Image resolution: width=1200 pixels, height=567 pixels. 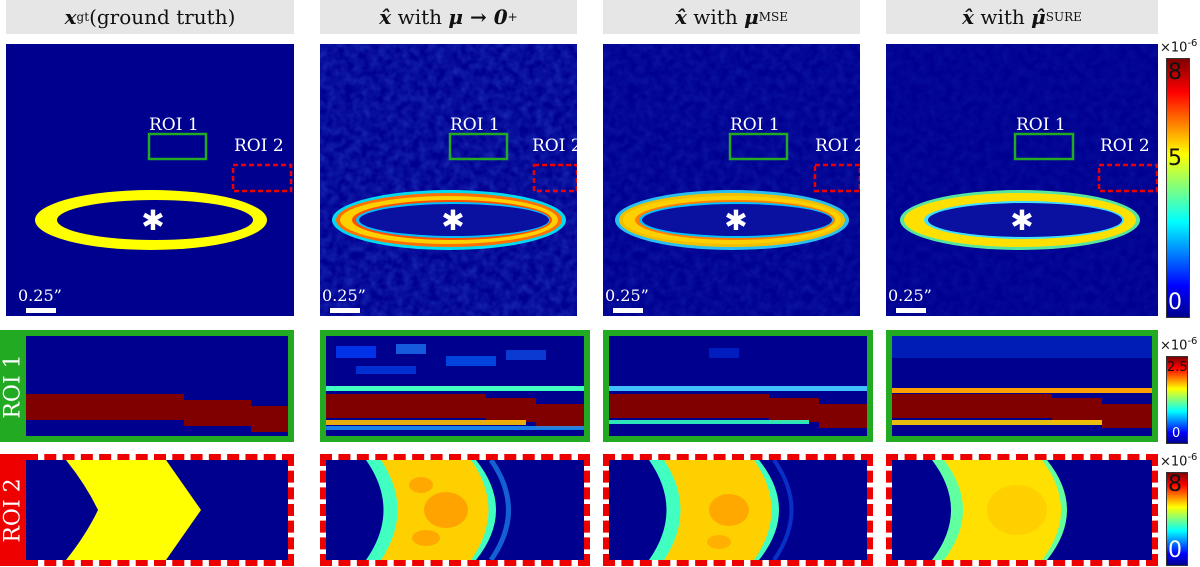 I want to click on colorbar-roi2-exponent: ×10⁻⁶, so click(x=1179, y=461).